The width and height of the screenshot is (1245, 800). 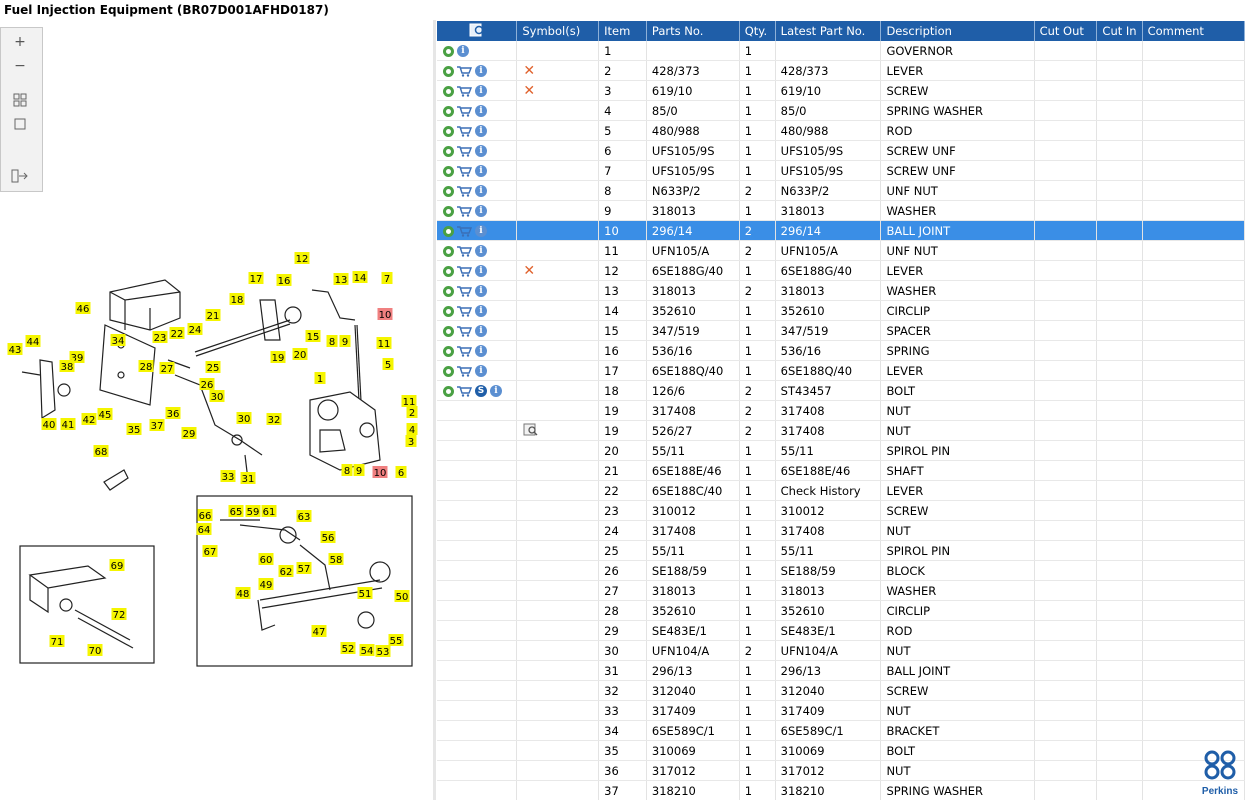 I want to click on callout-tag: 33, so click(x=228, y=476).